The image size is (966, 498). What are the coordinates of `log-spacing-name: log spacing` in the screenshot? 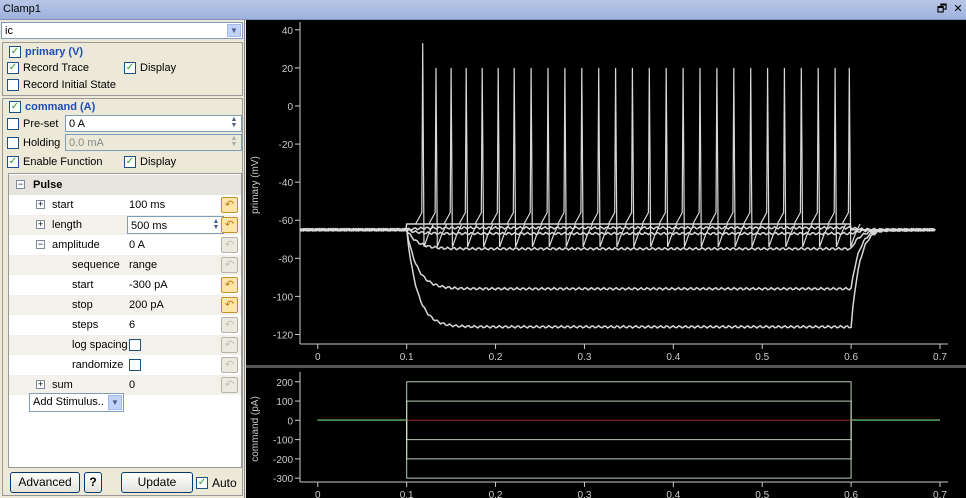 It's located at (100, 345).